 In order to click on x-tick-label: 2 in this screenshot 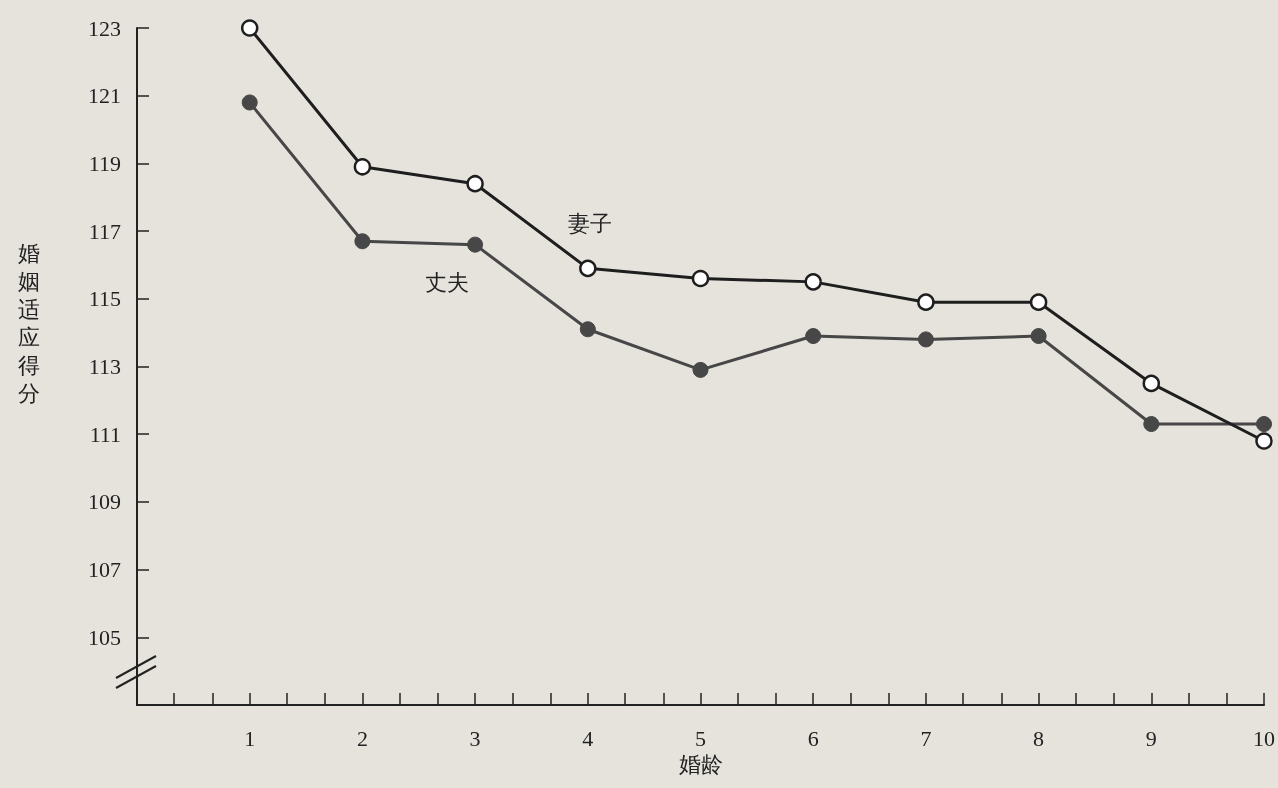, I will do `click(362, 738)`.